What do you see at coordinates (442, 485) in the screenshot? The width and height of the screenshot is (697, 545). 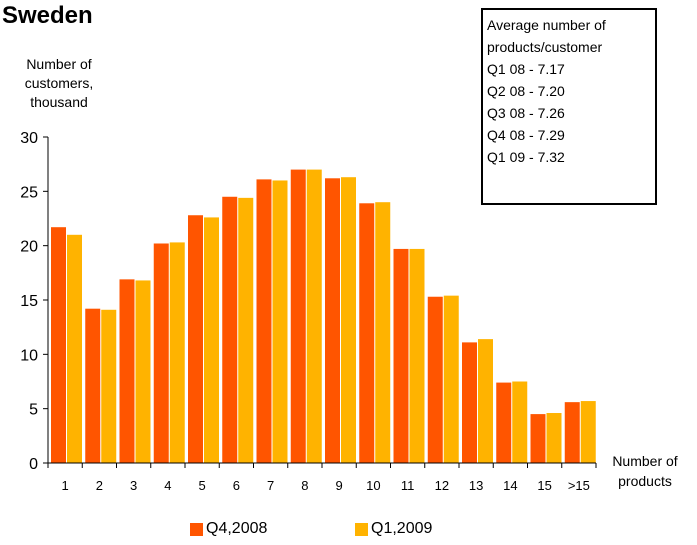 I see `x-tick-label: 12` at bounding box center [442, 485].